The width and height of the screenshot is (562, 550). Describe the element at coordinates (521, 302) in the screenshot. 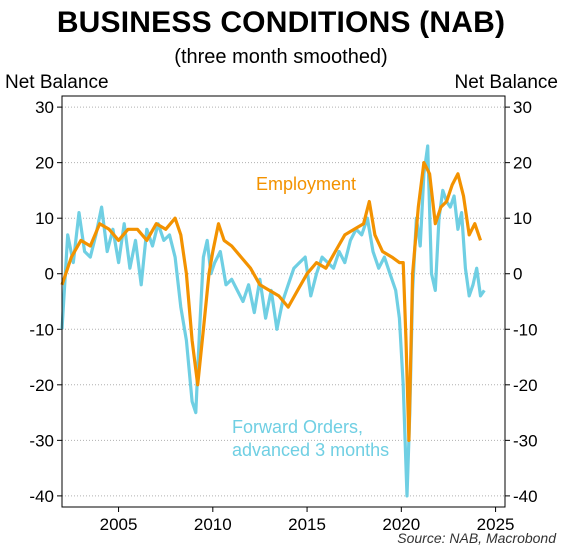

I see `right-y-axis-ticks: 30 20 10 0 -10 -20 -30 -40` at that location.